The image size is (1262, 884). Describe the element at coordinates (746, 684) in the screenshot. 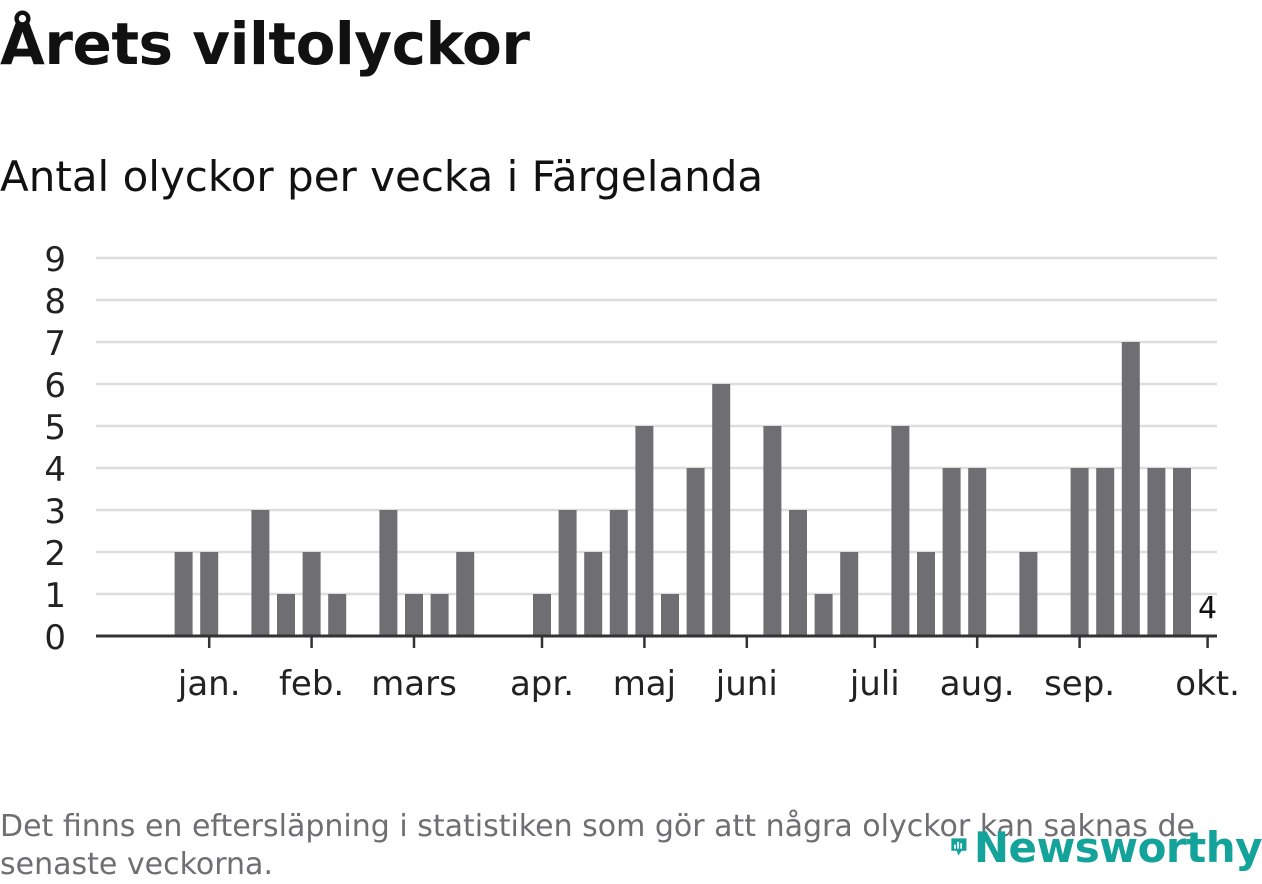

I see `x-tick-label: juni` at that location.